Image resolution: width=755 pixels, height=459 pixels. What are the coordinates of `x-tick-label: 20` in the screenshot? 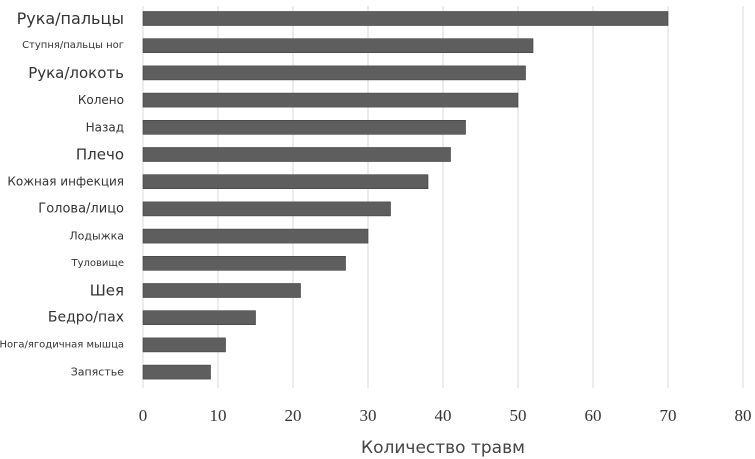 It's located at (293, 415).